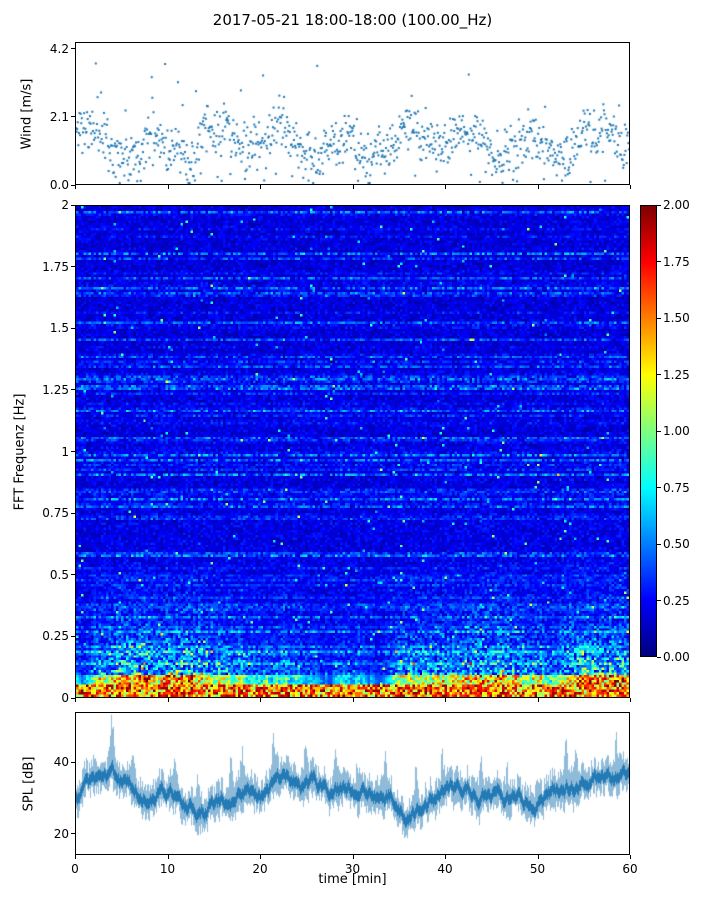 Image resolution: width=720 pixels, height=900 pixels. Describe the element at coordinates (676, 544) in the screenshot. I see `colorbar-tick-label: 0.50` at that location.